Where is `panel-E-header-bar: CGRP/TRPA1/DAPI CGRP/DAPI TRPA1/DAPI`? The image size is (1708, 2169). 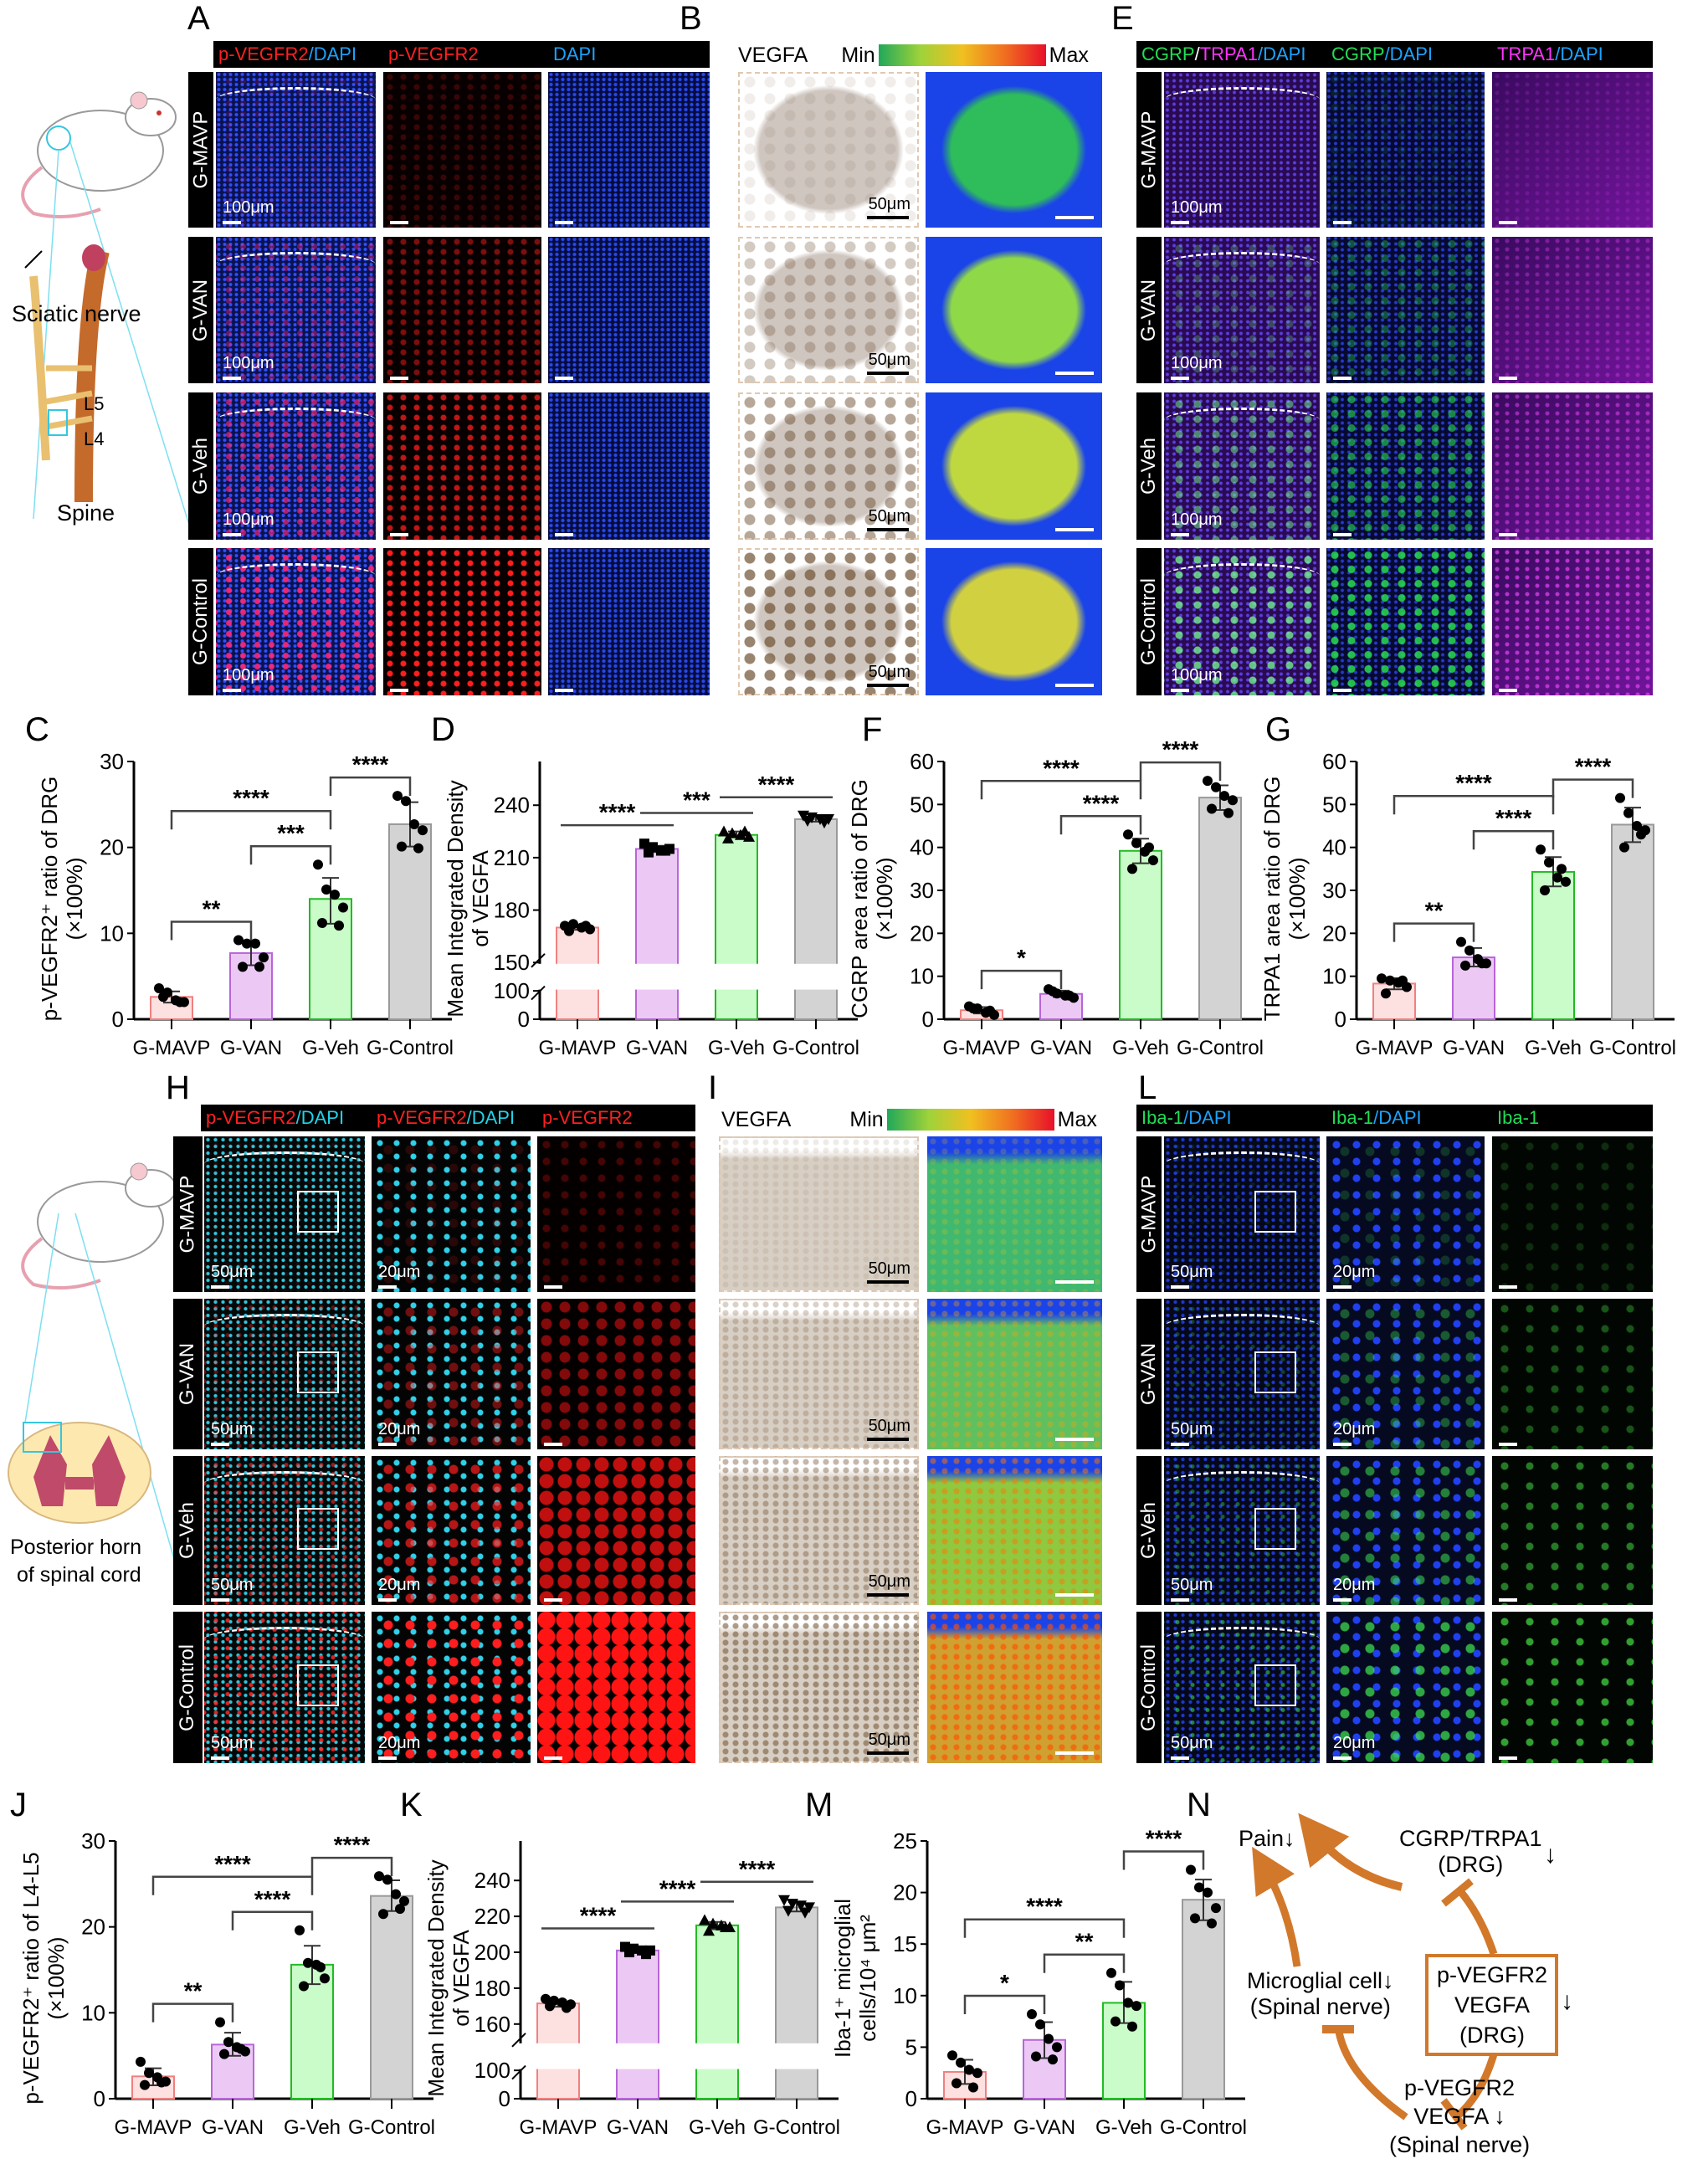 panel-E-header-bar: CGRP/TRPA1/DAPI CGRP/DAPI TRPA1/DAPI is located at coordinates (1394, 54).